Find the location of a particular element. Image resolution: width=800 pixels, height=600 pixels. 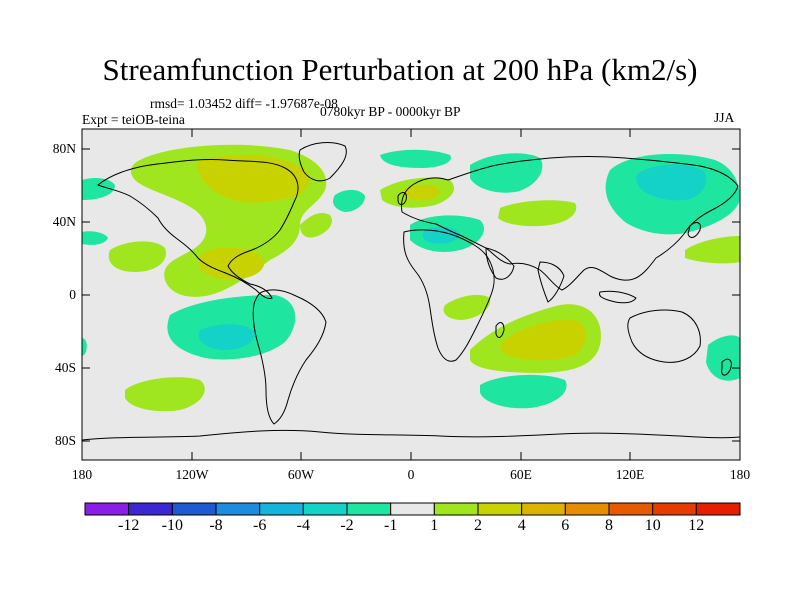

coastline-greenland is located at coordinates (322, 162).